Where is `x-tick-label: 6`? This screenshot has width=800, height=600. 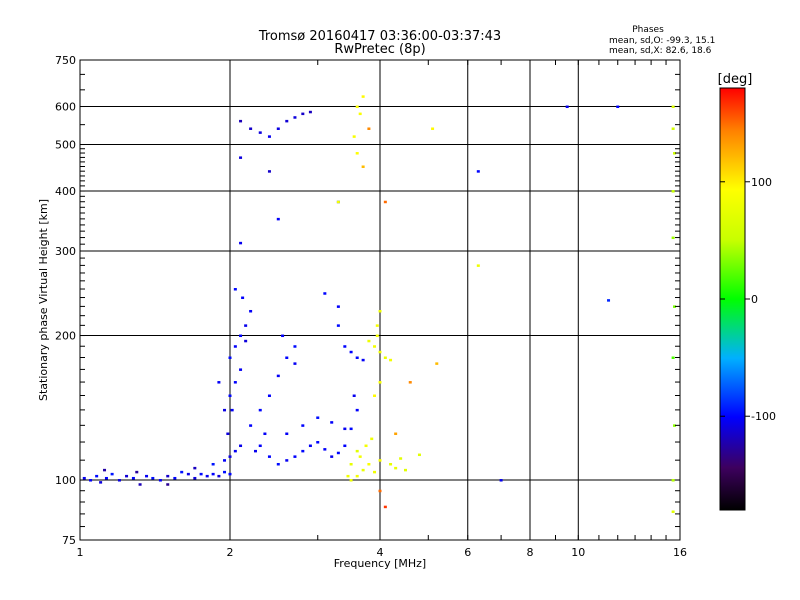
x-tick-label: 6 is located at coordinates (467, 552).